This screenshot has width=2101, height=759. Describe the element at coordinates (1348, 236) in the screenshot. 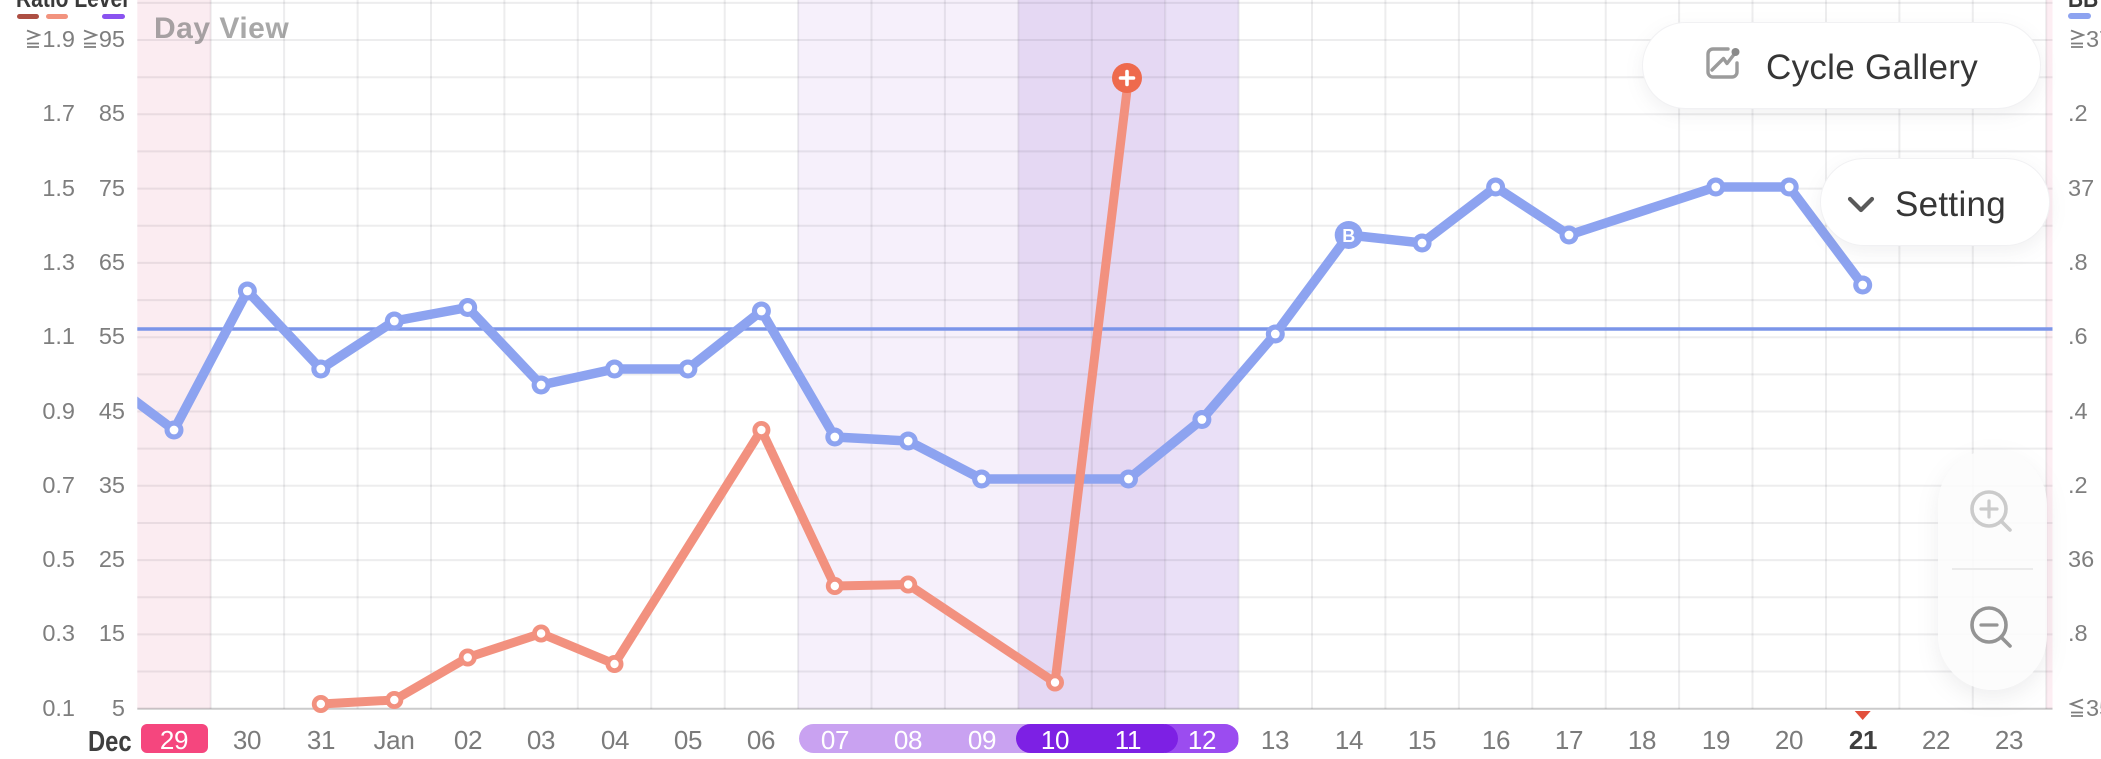

I see `svg-text: B` at that location.